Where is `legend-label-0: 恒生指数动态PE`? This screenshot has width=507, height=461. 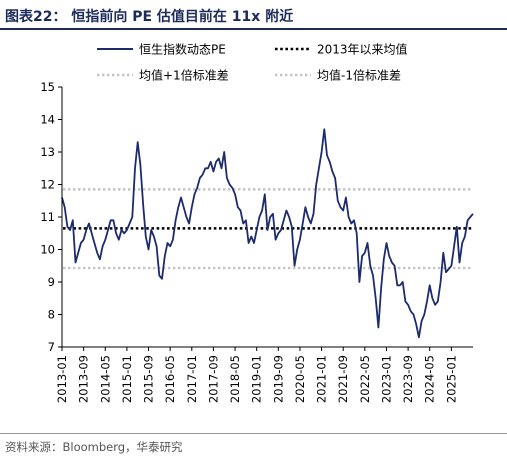
legend-label-0: 恒生指数动态PE is located at coordinates (182, 49).